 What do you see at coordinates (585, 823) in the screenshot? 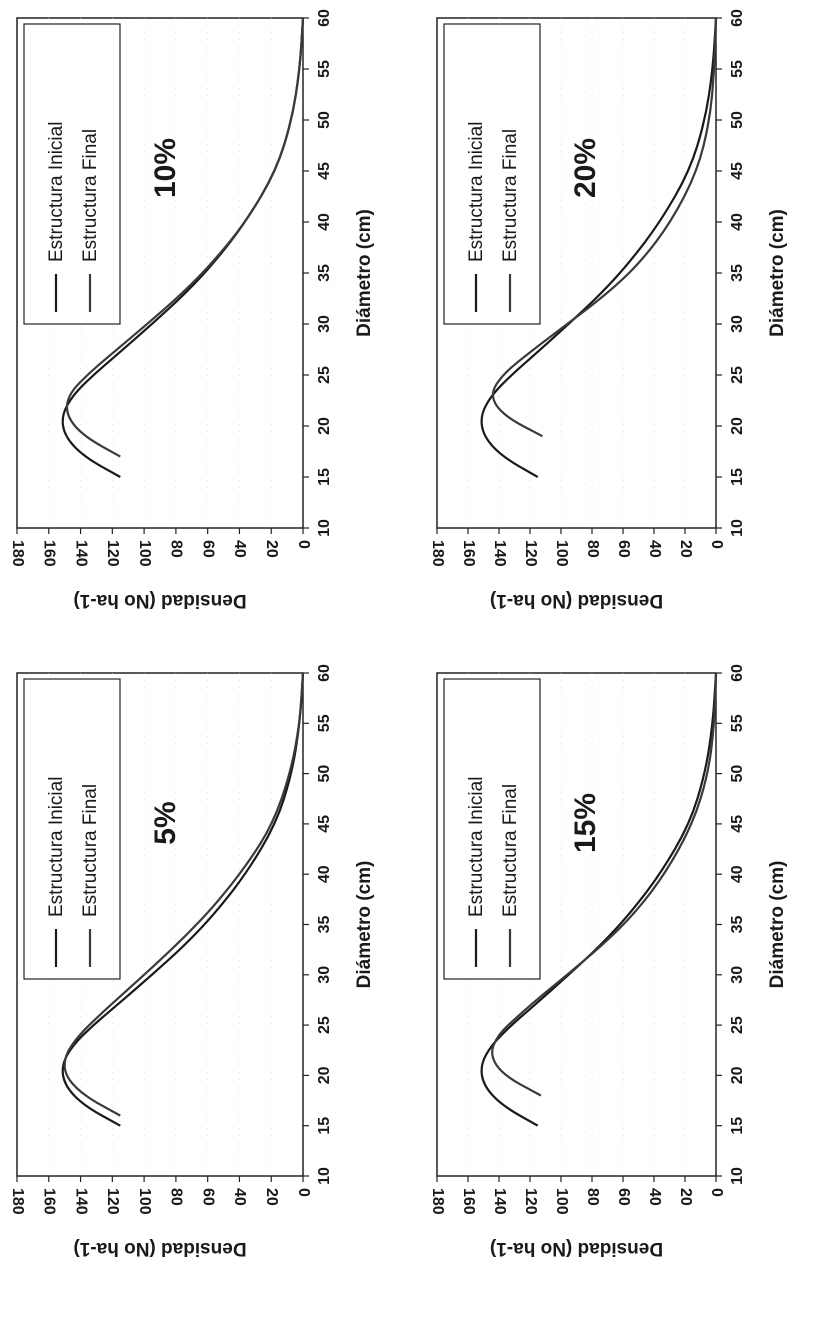
I see `panel-annotation: 15%` at bounding box center [585, 823].